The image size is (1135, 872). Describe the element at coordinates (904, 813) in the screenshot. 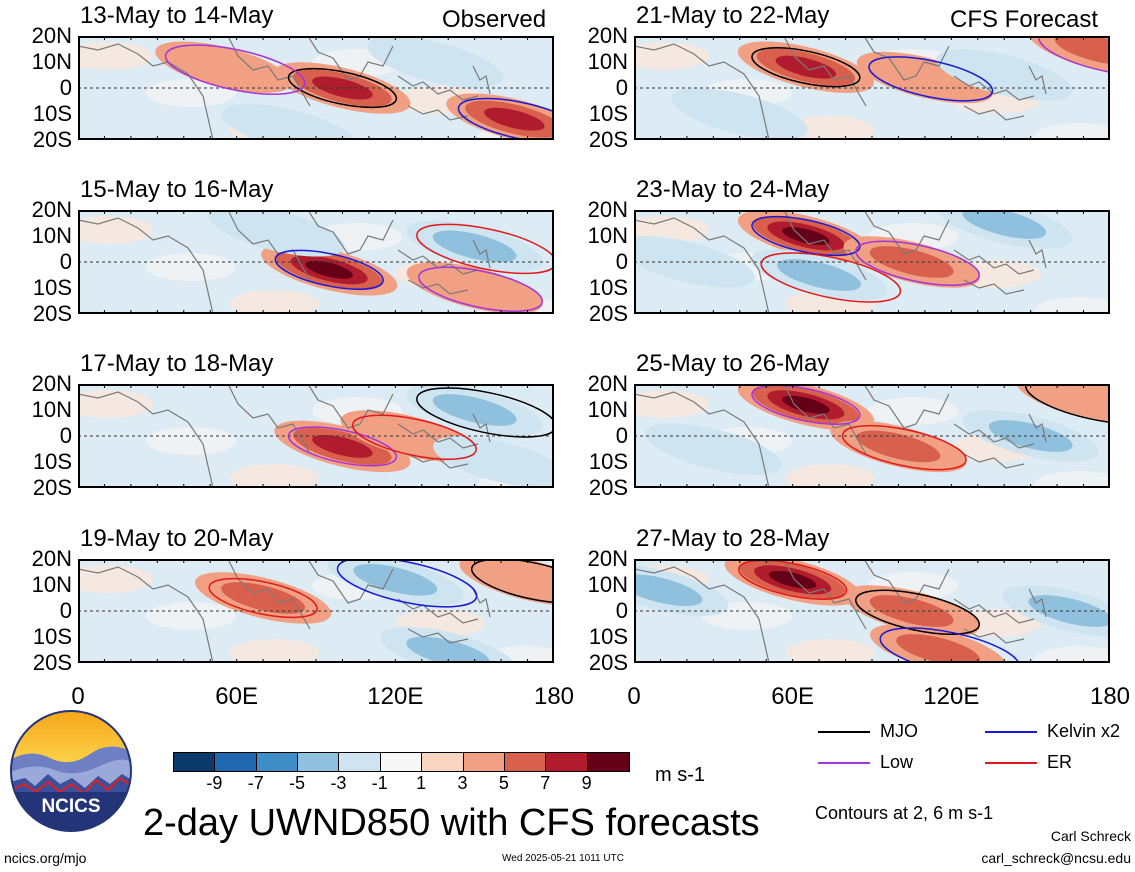

I see `contour-note: Contours at 2, 6 m s-1` at that location.